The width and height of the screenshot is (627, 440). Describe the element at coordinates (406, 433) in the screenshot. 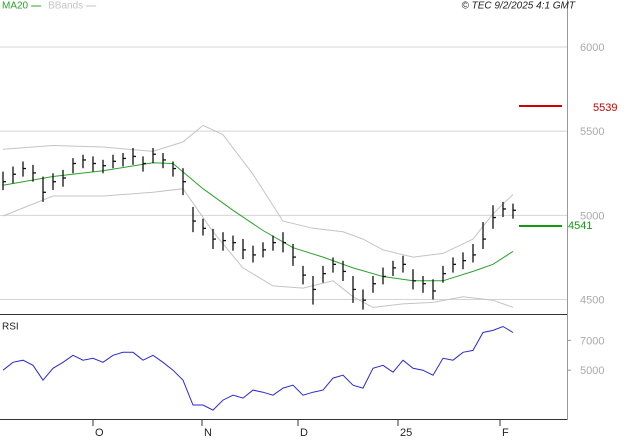

I see `x-tick-label: 25` at that location.